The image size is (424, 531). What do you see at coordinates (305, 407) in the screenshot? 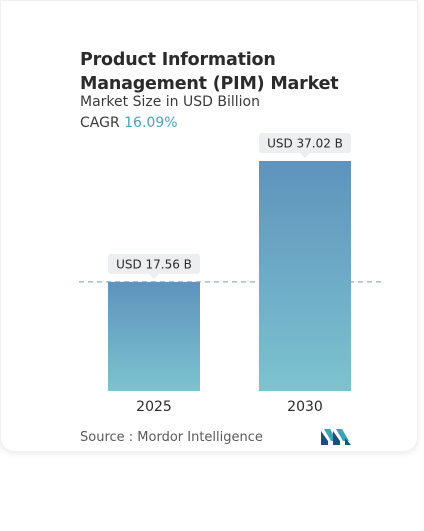
I see `x-tick-label-2030: 2030` at bounding box center [305, 407].